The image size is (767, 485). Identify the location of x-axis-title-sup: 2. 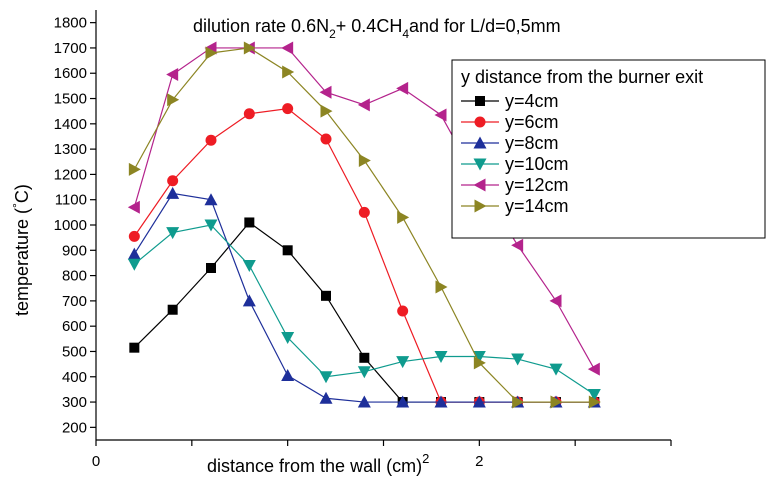
(425, 458).